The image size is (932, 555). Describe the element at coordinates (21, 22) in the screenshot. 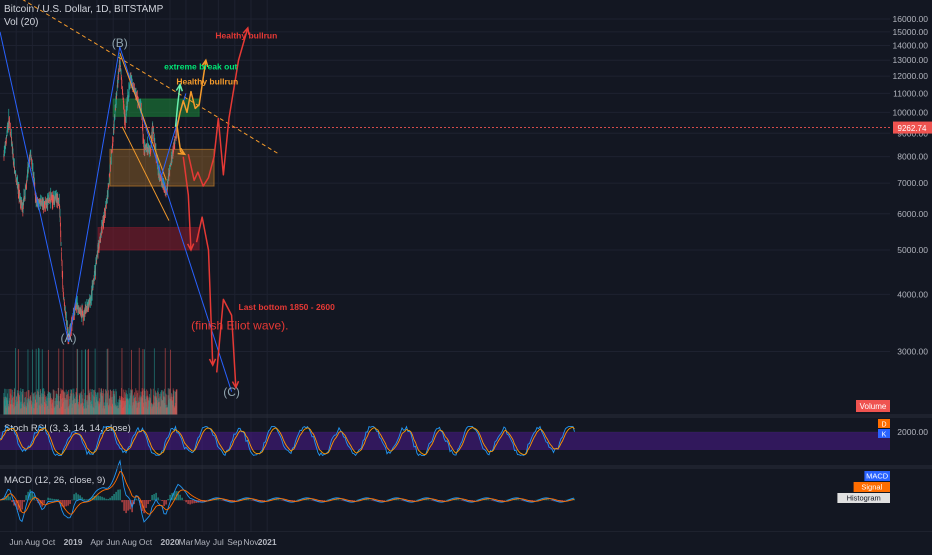

I see `volume-indicator-label: Vol (20)` at that location.